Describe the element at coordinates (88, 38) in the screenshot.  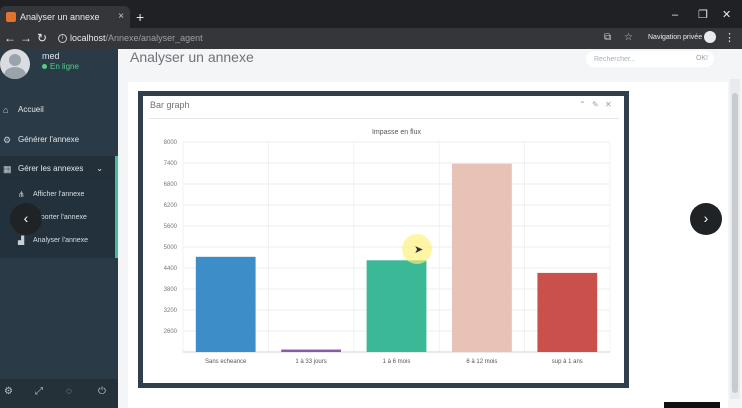
I see `url-host: localhost` at that location.